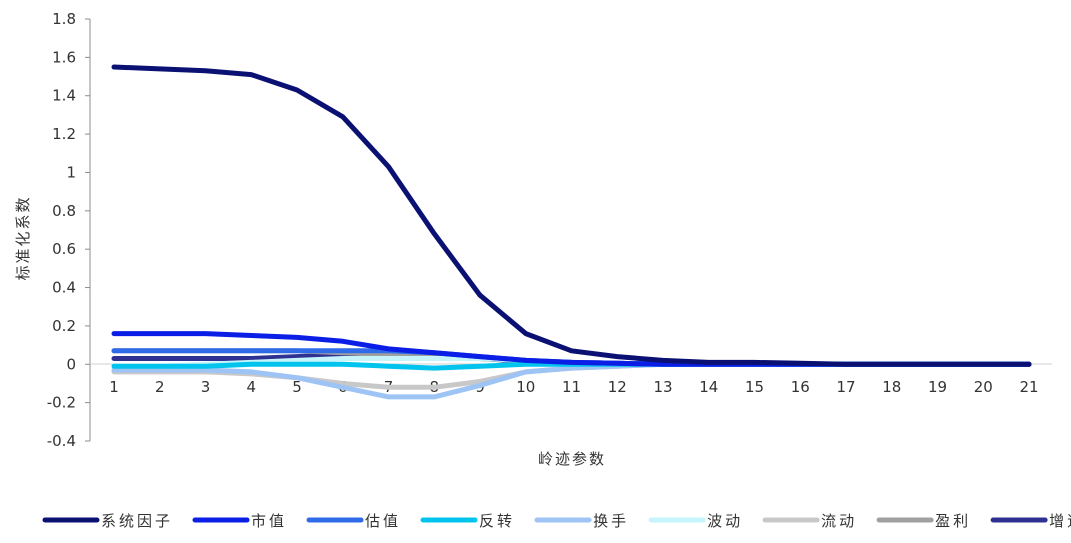 The height and width of the screenshot is (543, 1071). Describe the element at coordinates (71, 172) in the screenshot. I see `y-tick-label: 1` at that location.